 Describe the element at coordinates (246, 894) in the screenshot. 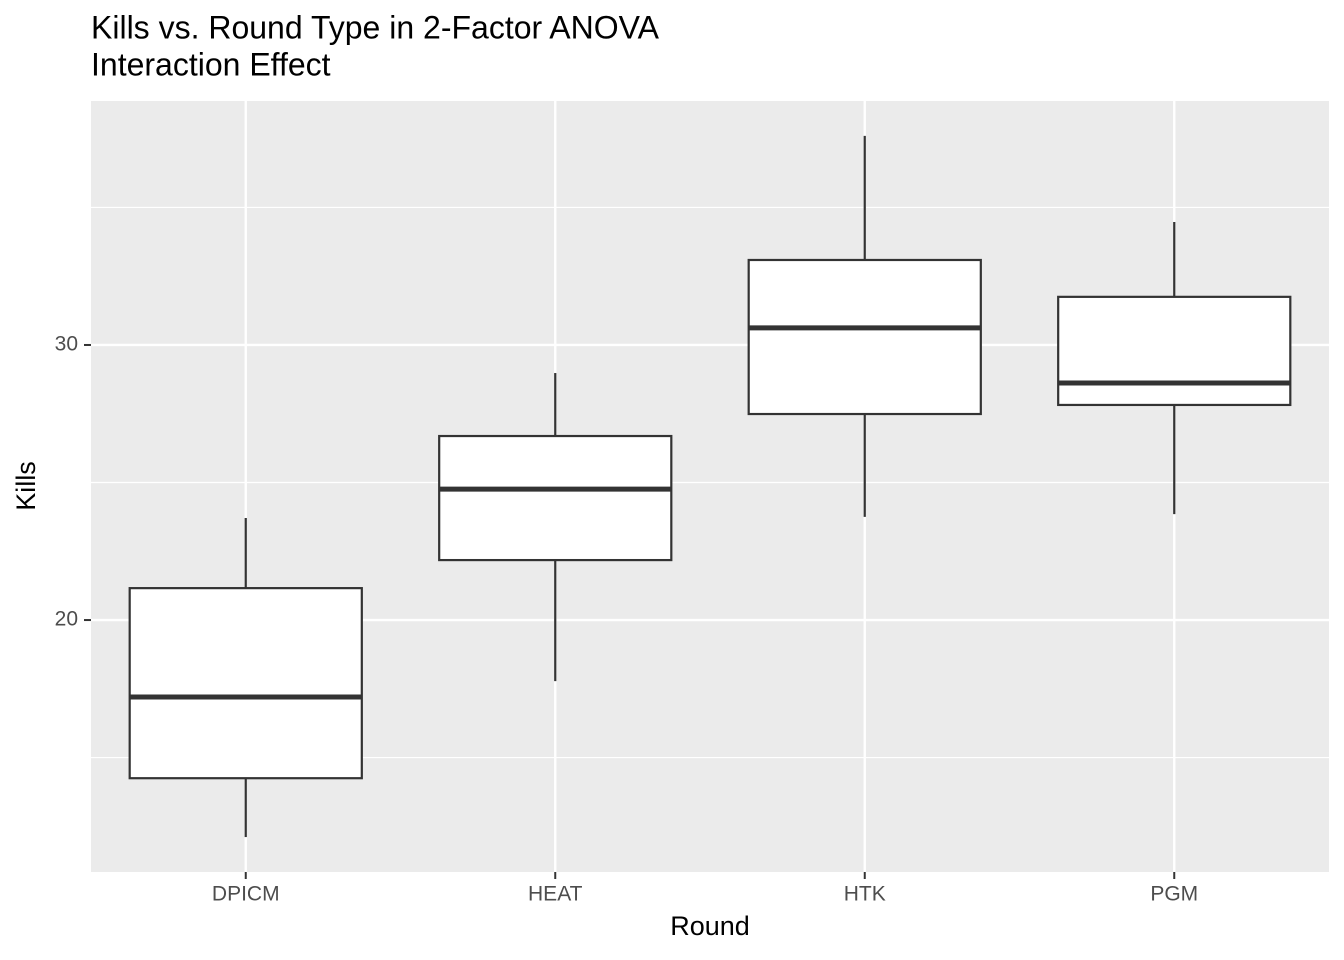

I see `x-tick-label: DPICM` at that location.